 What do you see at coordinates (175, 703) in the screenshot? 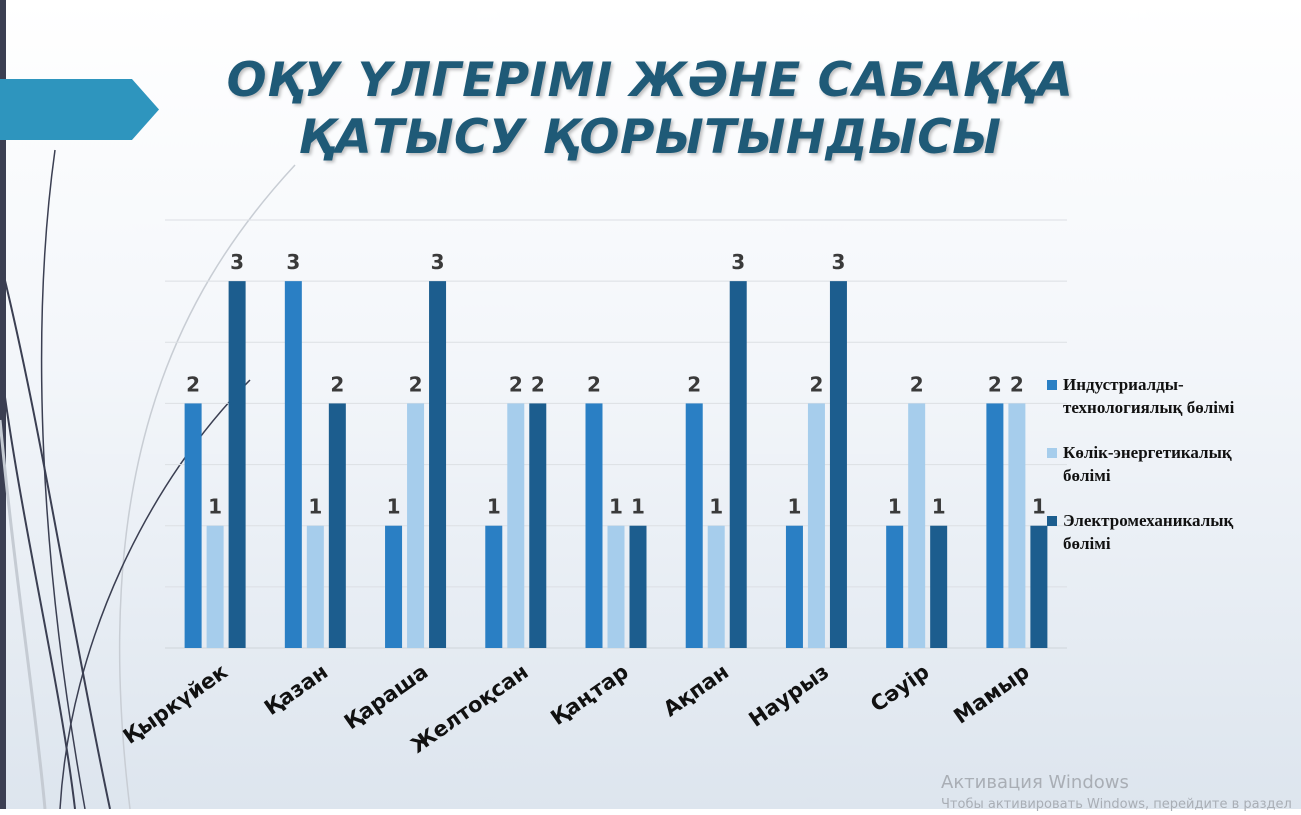
I see `x-tick-label: Қыркүйек` at bounding box center [175, 703].